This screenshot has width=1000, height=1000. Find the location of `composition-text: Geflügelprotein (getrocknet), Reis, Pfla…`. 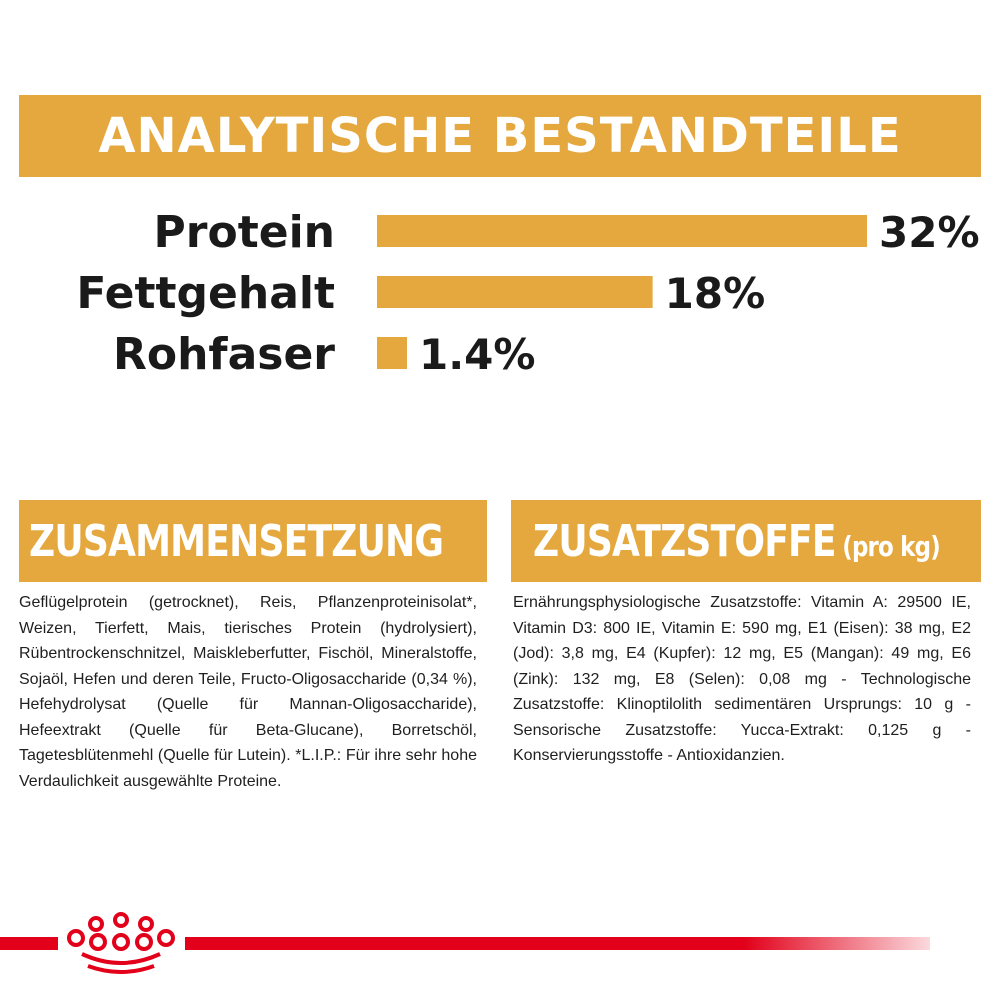

composition-text: Geflügelprotein (getrocknet), Reis, Pfla… is located at coordinates (248, 692).